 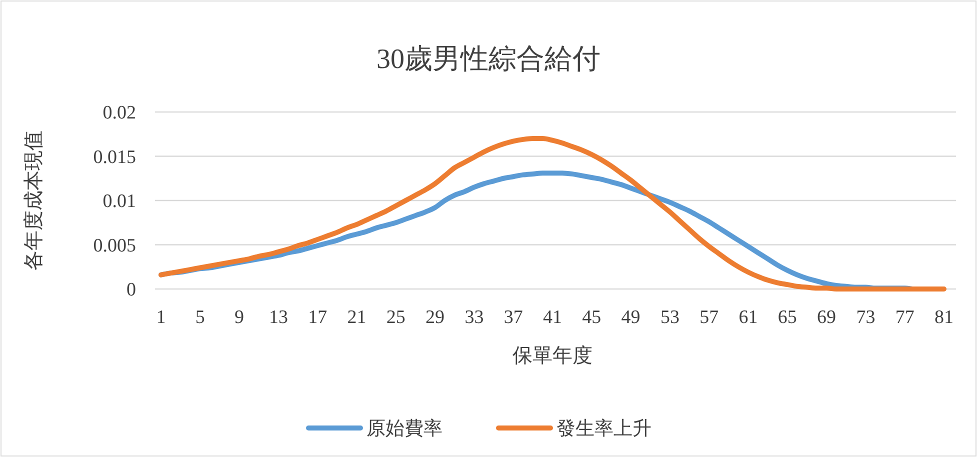 I want to click on x-tick-label: 69, so click(x=826, y=317).